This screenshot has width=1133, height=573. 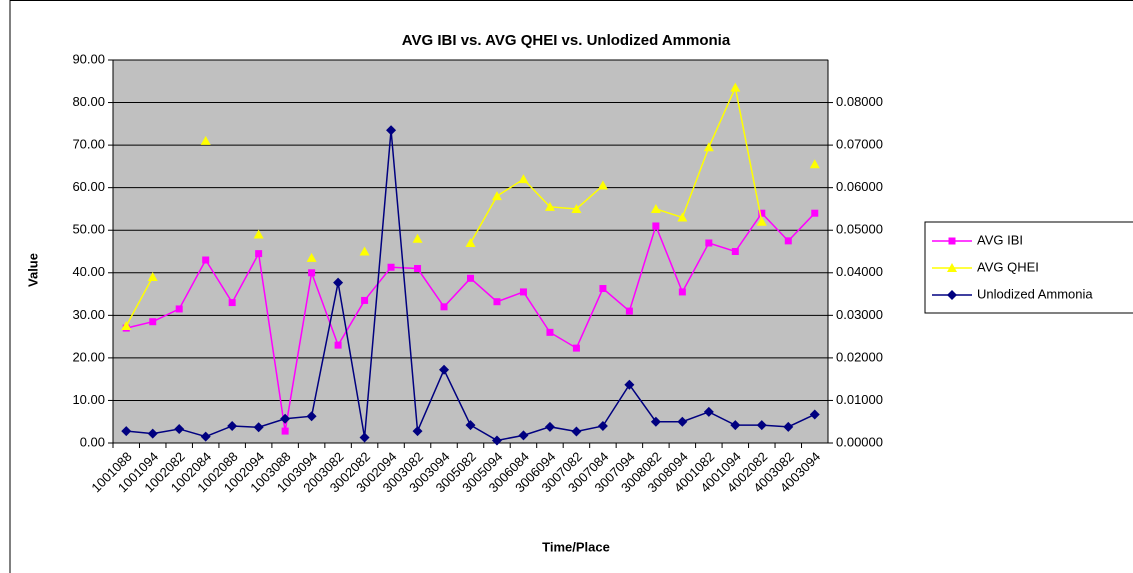 I want to click on y-tick-label: 40.00, so click(x=88, y=271).